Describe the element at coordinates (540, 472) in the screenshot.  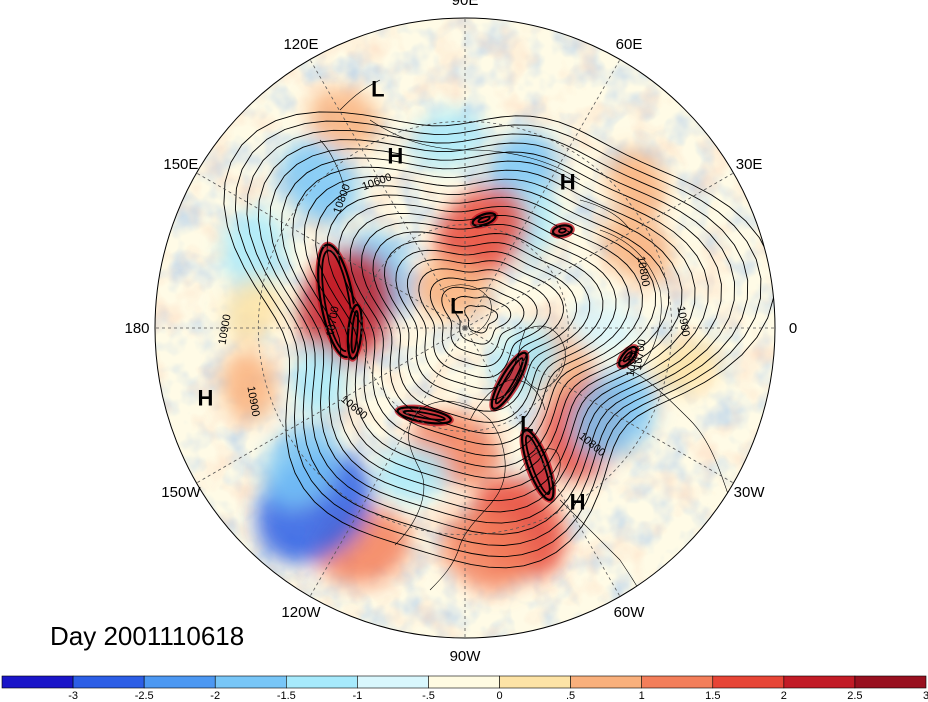
I see `greenland-coast-south` at that location.